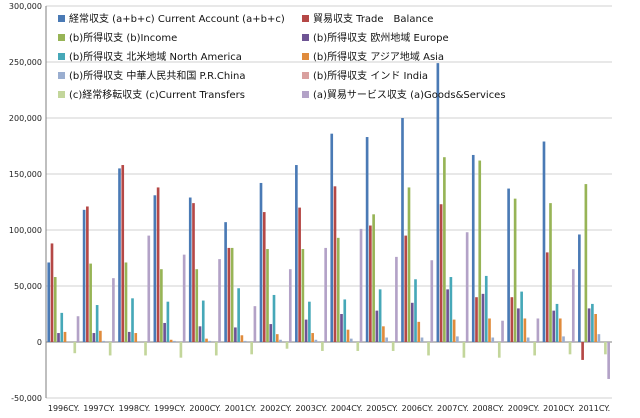 The height and width of the screenshot is (418, 640). I want to click on x-tick-label: 2000CY., so click(205, 408).